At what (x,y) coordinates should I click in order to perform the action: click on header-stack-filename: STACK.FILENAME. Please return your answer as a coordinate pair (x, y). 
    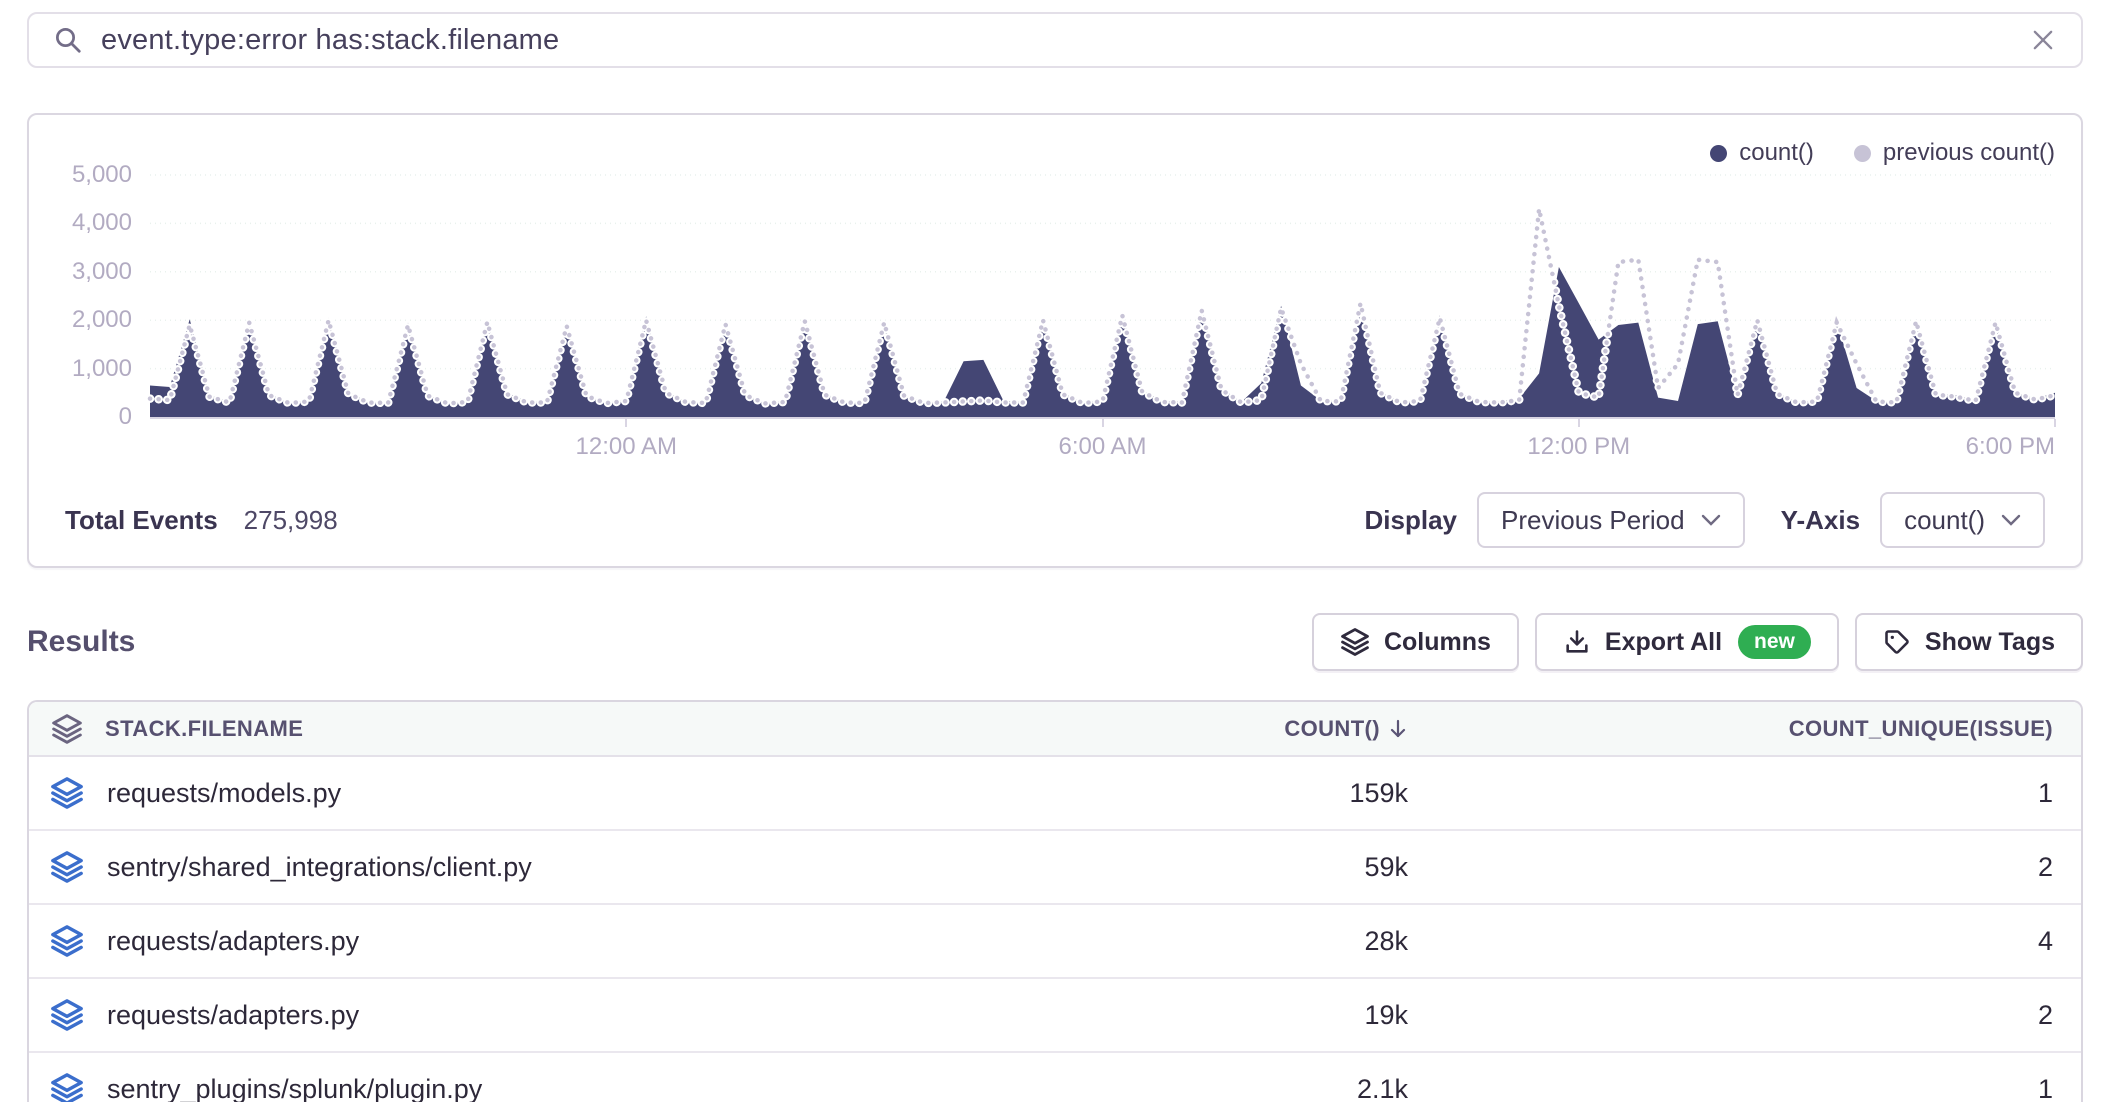
    Looking at the image, I should click on (204, 728).